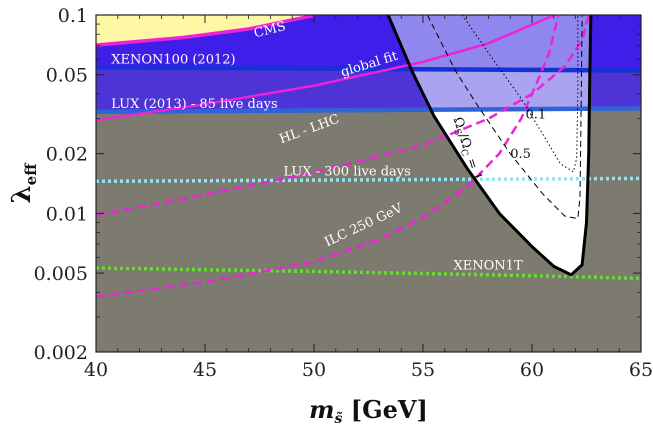 This screenshot has height=434, width=653. Describe the element at coordinates (67, 214) in the screenshot. I see `y-tick-label: 0.01` at that location.